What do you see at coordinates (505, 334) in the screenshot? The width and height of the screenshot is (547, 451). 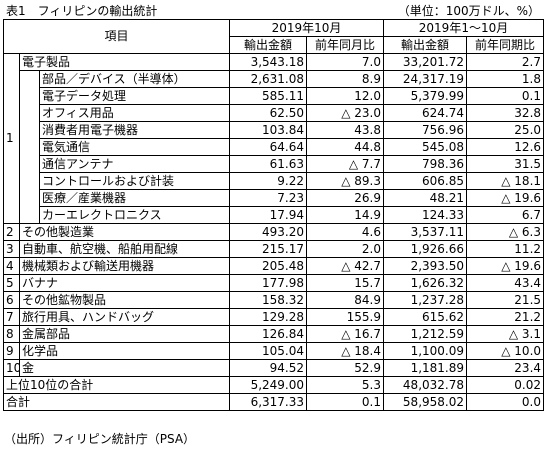 I see `yoy-ytd: △ 3.1` at bounding box center [505, 334].